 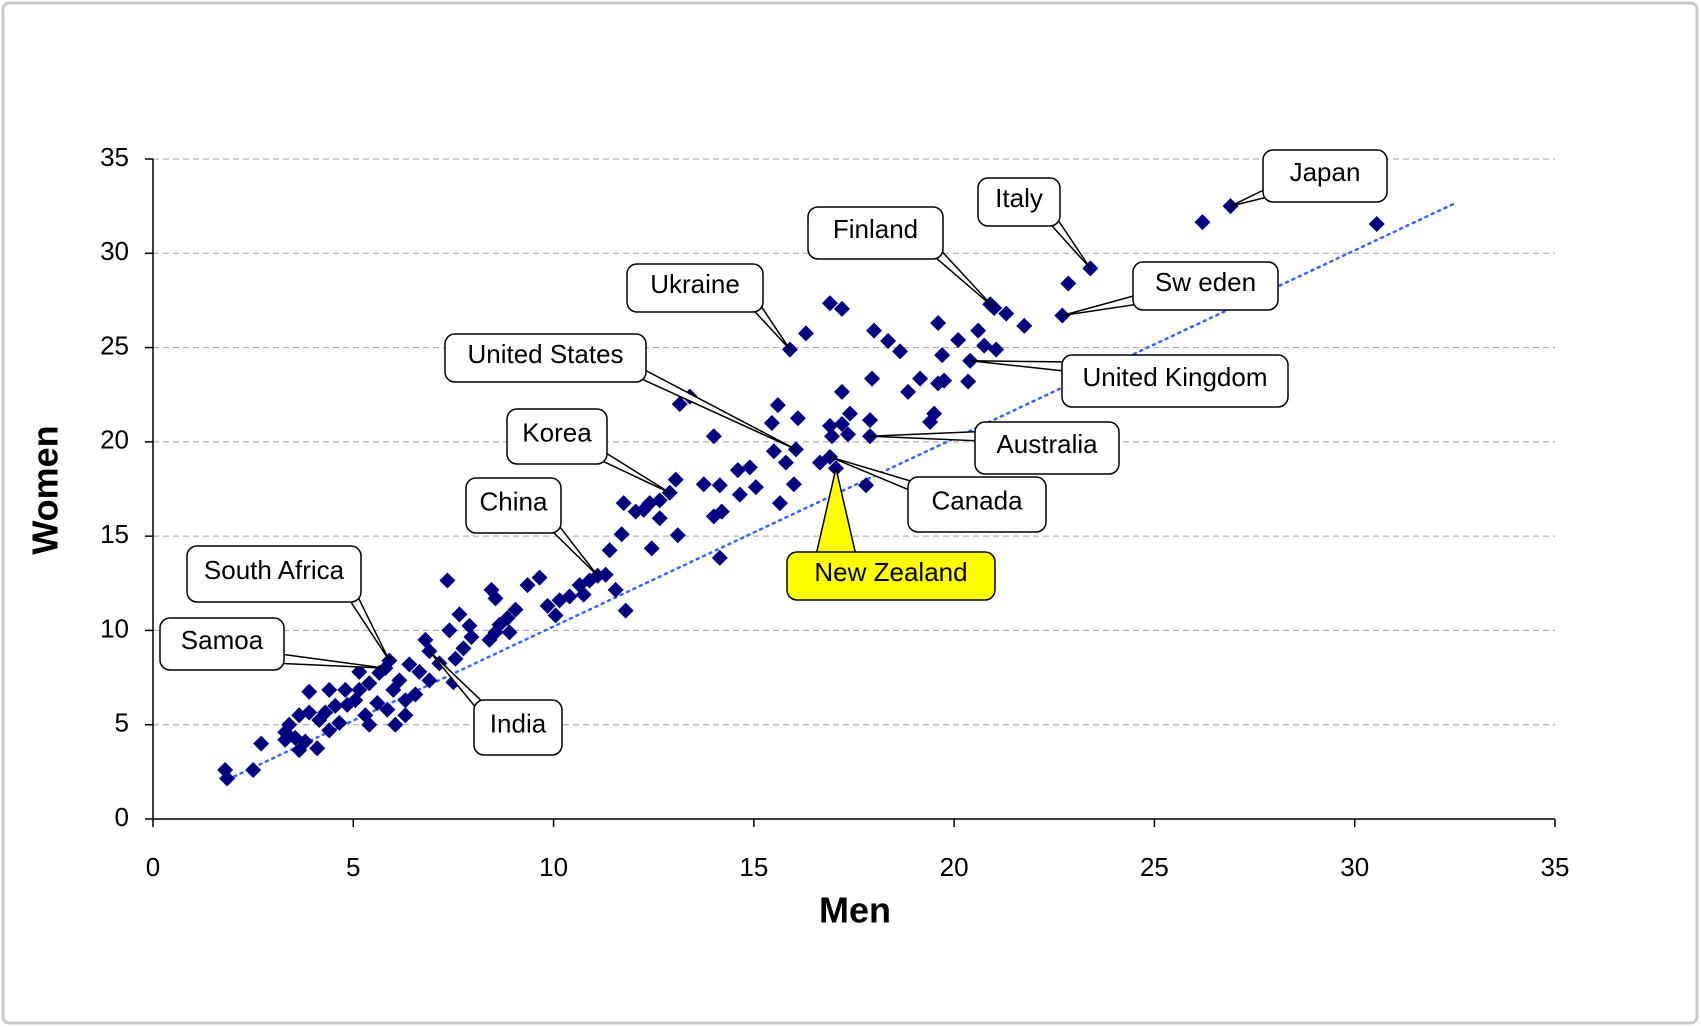 I want to click on callout-label: Australia, so click(x=1047, y=444).